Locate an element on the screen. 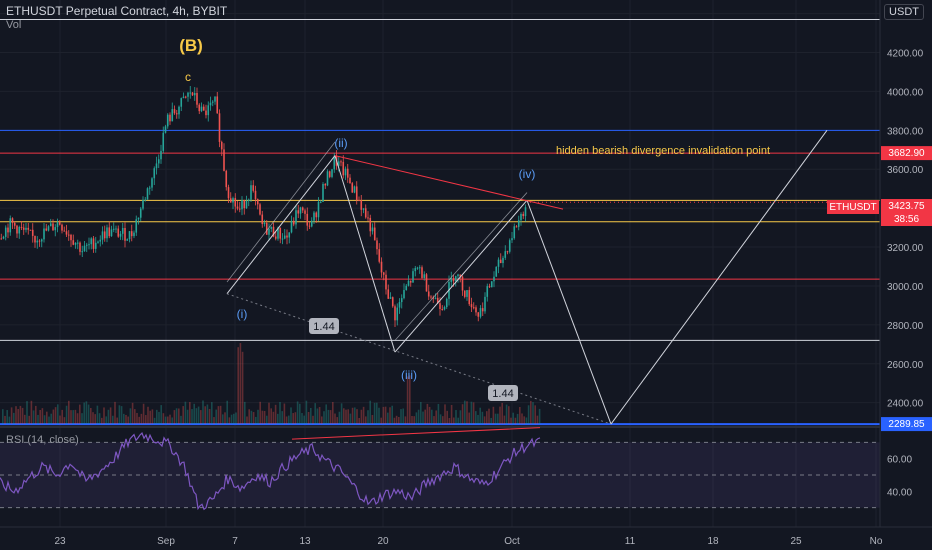 This screenshot has height=550, width=932. rsi-divergence-line is located at coordinates (416, 433).